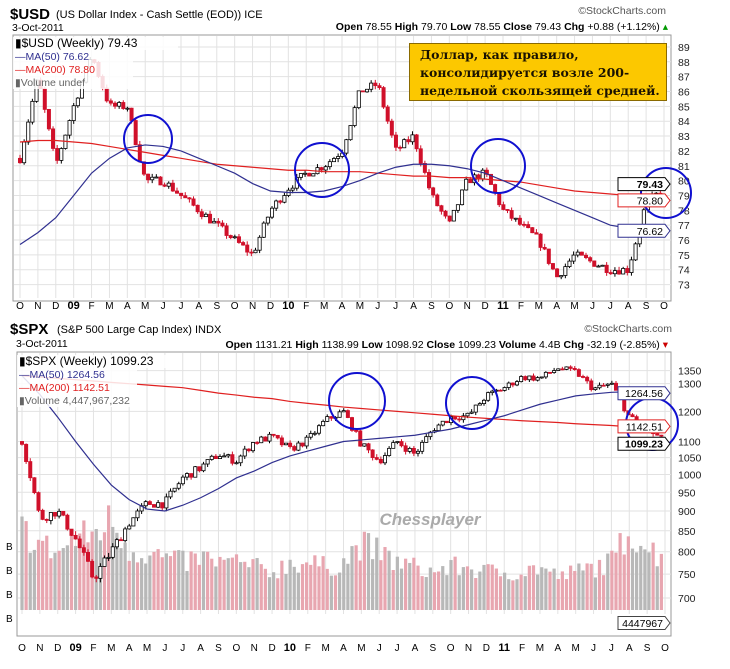 The height and width of the screenshot is (669, 730). I want to click on y-tick-label: 83, so click(684, 137).